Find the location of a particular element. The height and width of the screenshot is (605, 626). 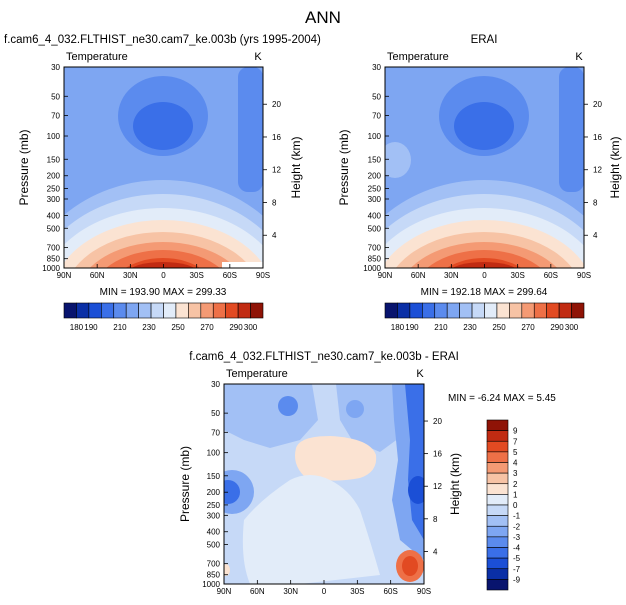

field-near-zero-lower is located at coordinates (311, 529).